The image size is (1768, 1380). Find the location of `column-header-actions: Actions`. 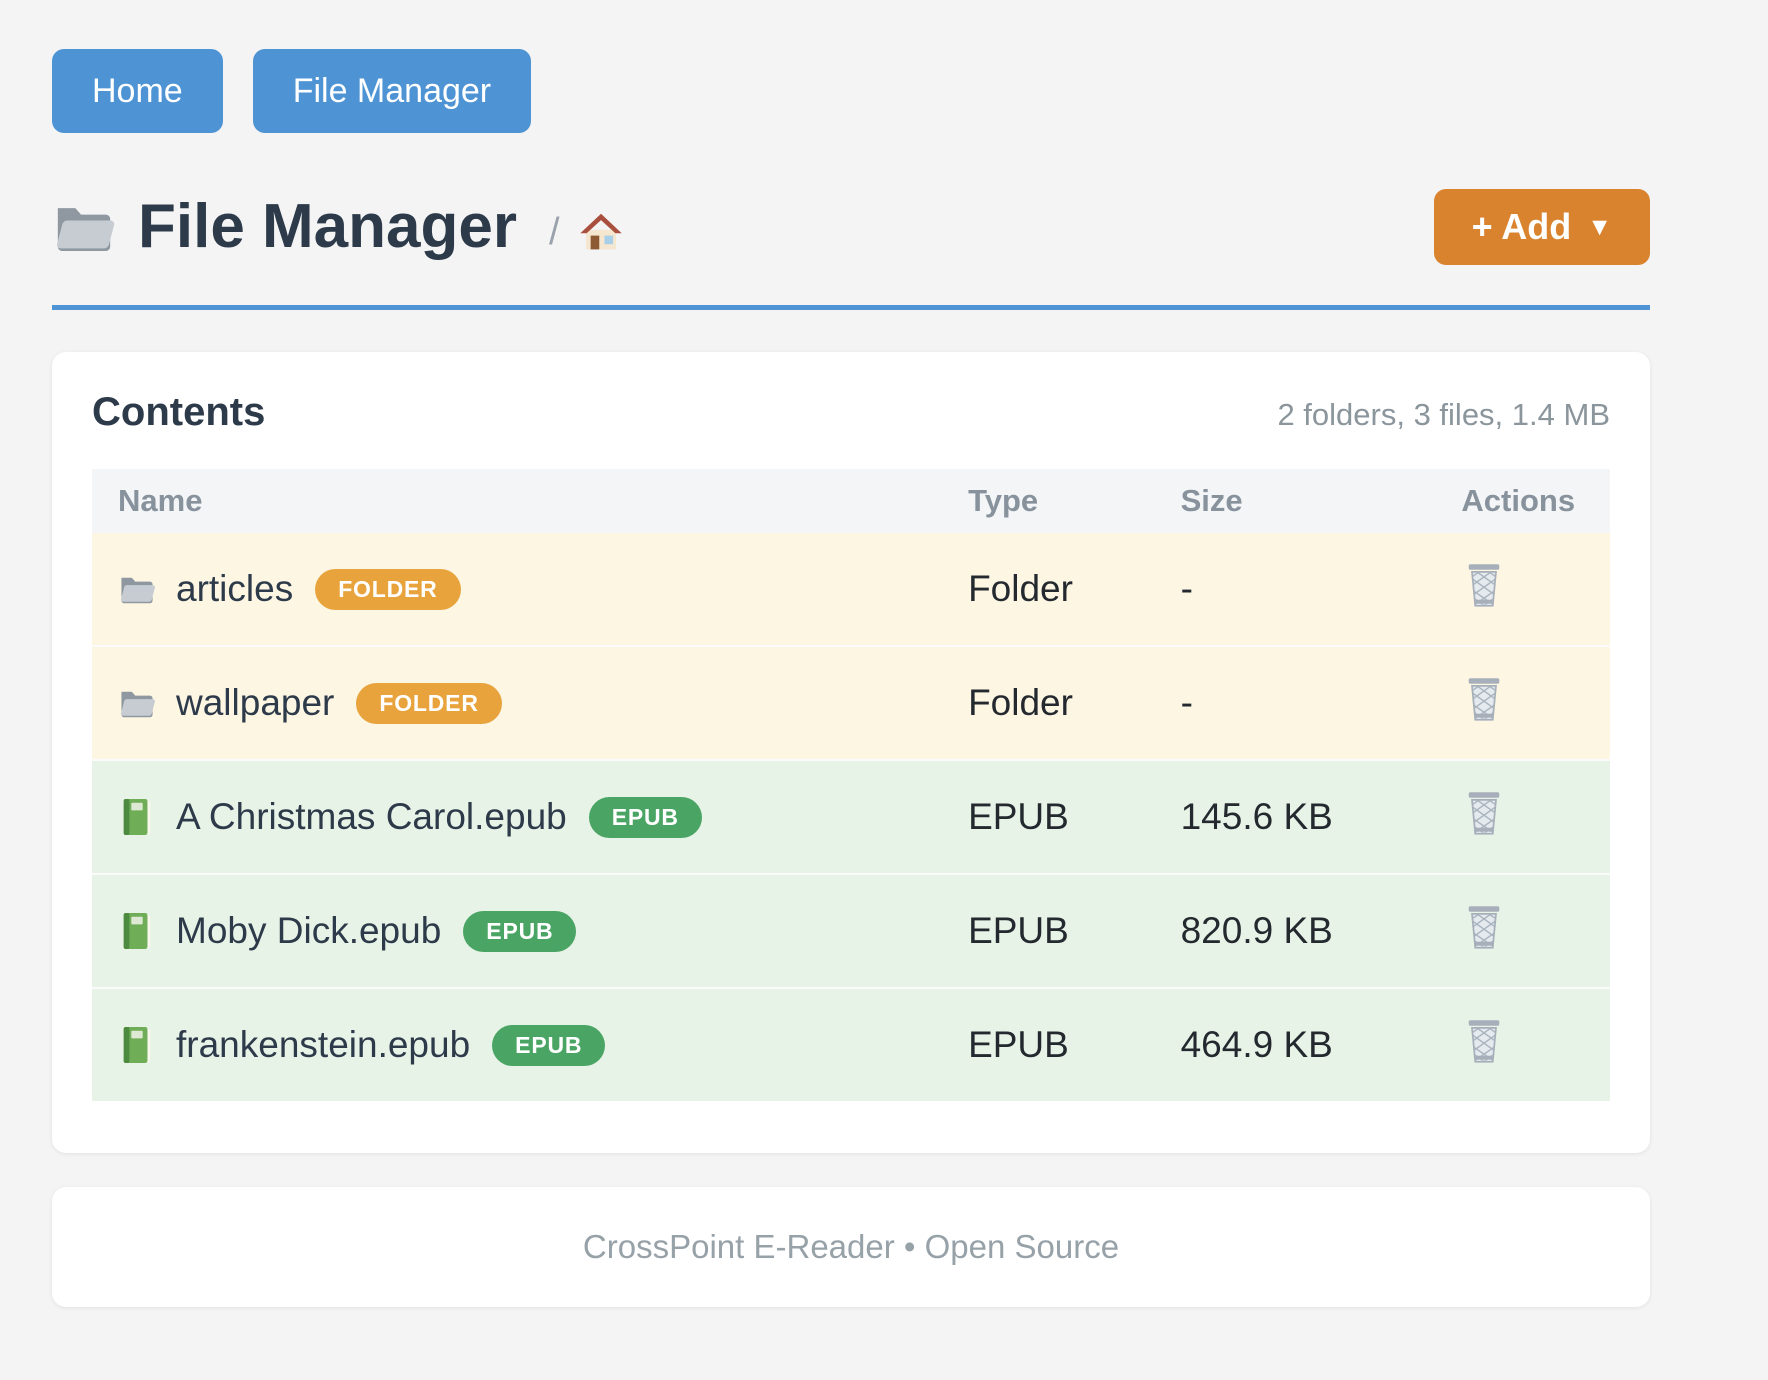

column-header-actions: Actions is located at coordinates (1522, 501).